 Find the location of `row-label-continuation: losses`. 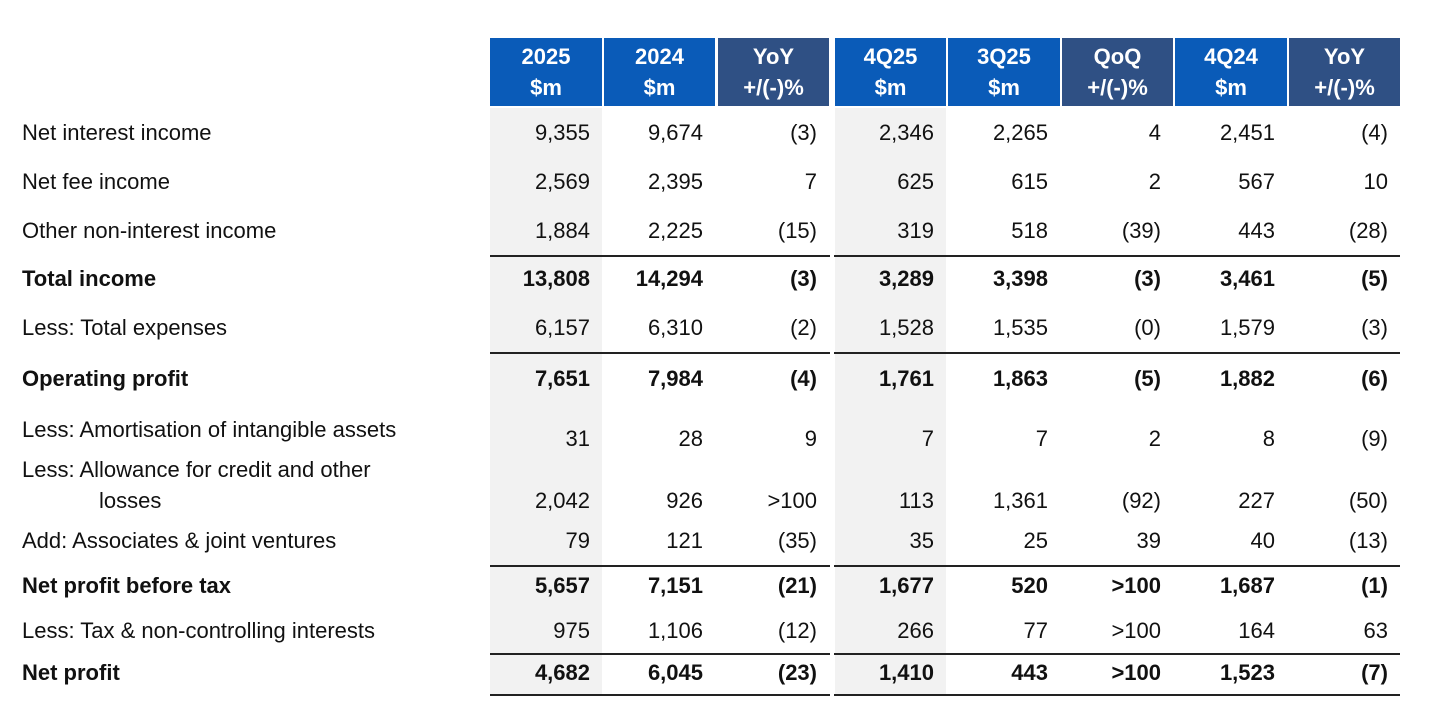

row-label-continuation: losses is located at coordinates (130, 500).